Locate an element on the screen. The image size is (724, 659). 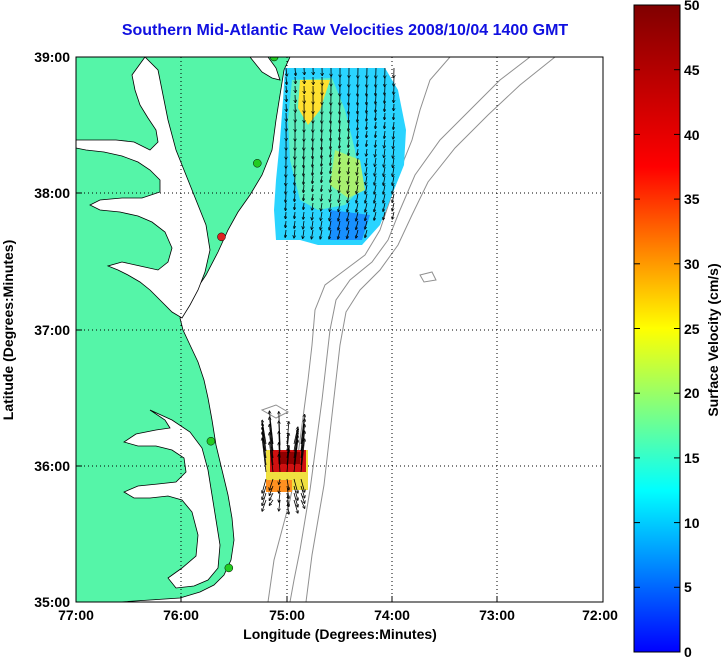
colorbar-tick-label: 40 is located at coordinates (692, 135).